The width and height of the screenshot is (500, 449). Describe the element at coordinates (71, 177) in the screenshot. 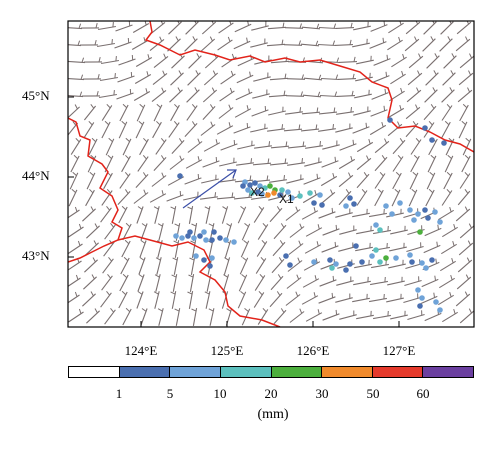

I see `latitude-ticks` at that location.